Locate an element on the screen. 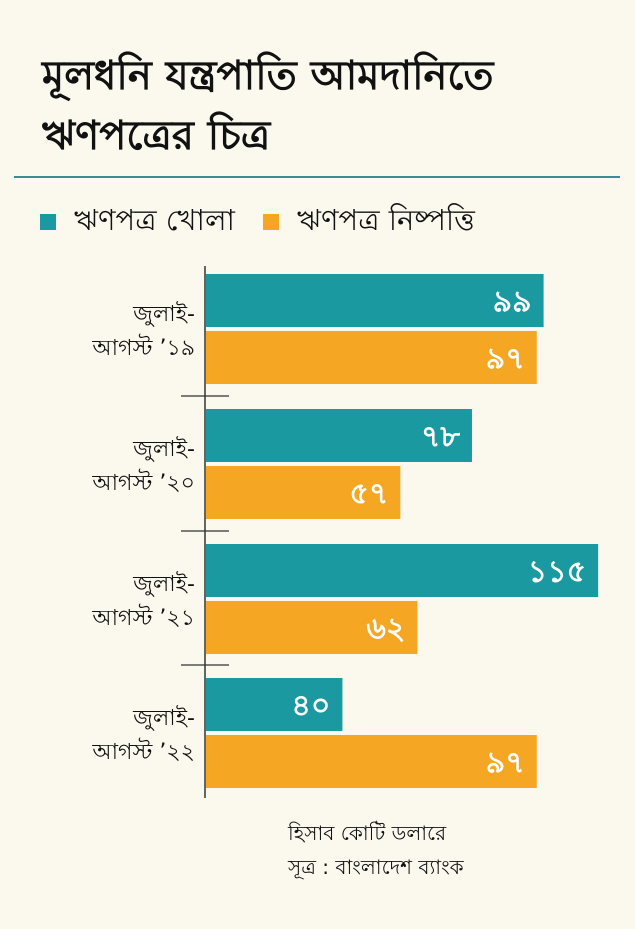 This screenshot has width=635, height=929. data-label-settled-2: ৫৭ is located at coordinates (368, 494).